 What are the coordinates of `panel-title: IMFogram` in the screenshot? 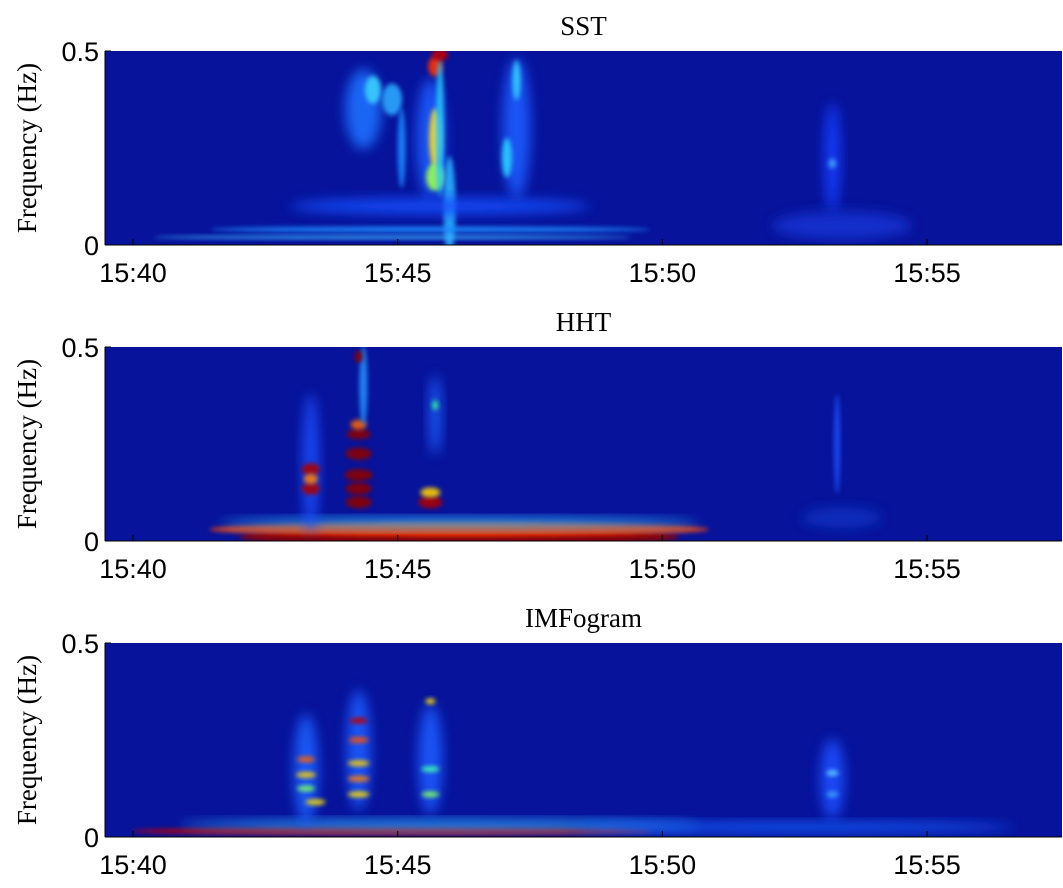 It's located at (583, 618).